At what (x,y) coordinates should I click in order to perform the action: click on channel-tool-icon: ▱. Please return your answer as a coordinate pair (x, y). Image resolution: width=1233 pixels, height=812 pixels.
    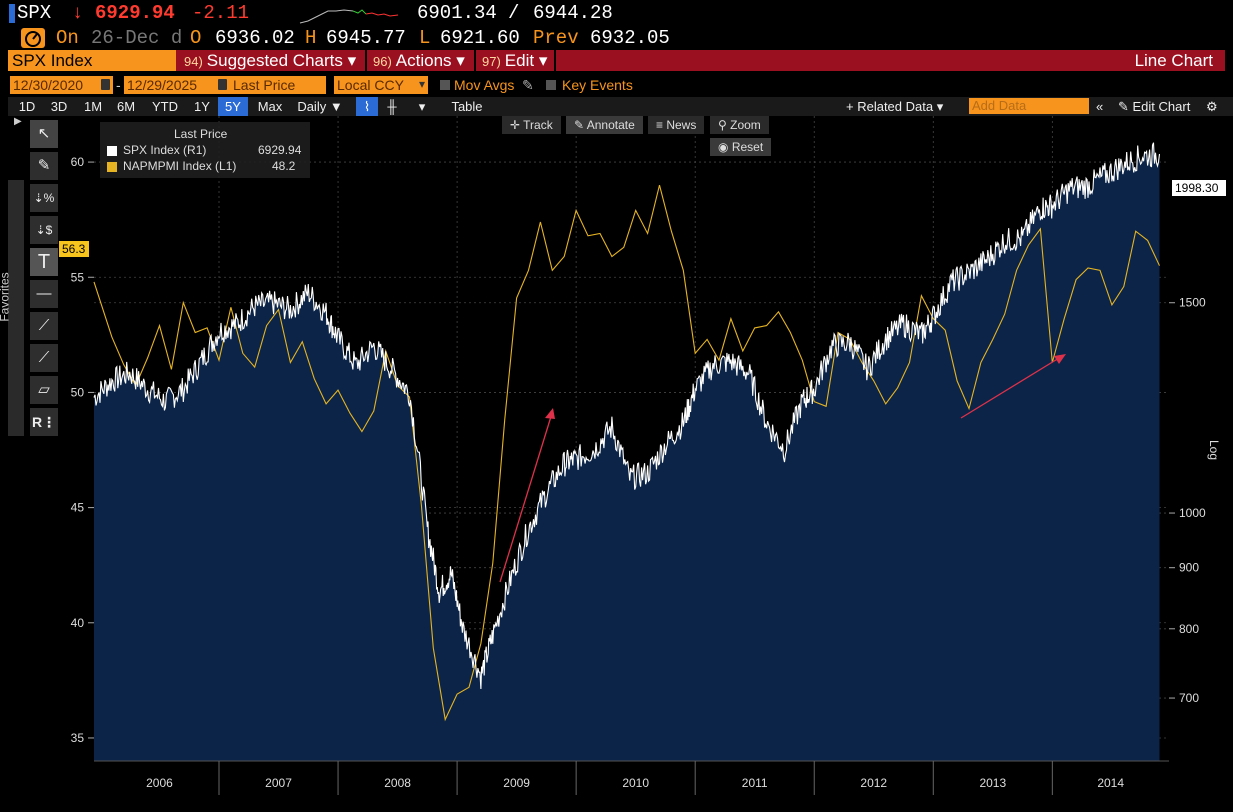
    Looking at the image, I should click on (44, 390).